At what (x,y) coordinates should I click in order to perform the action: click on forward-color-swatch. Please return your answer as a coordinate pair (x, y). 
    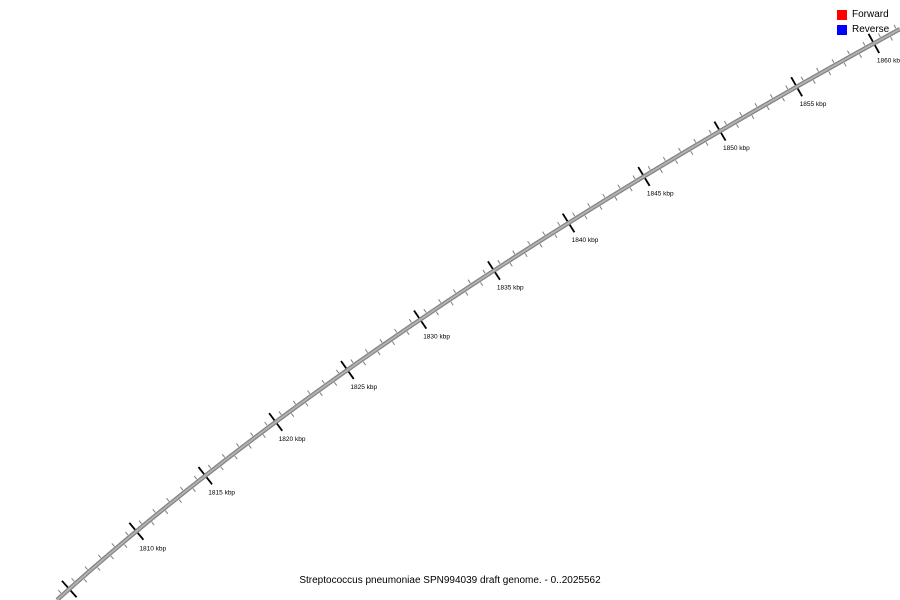
    Looking at the image, I should click on (842, 14).